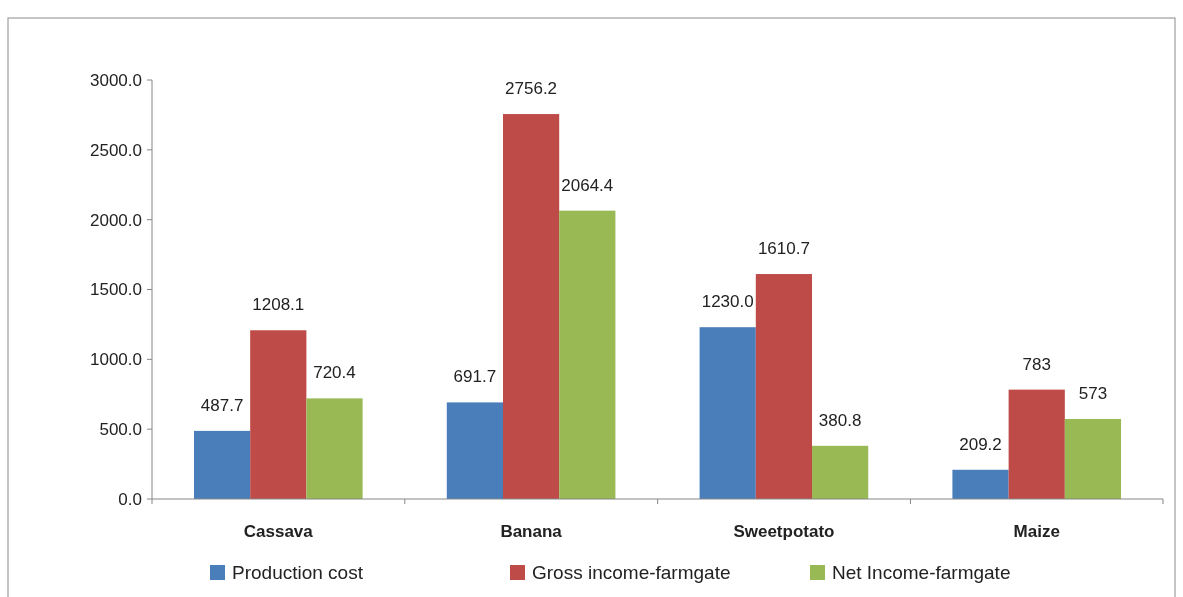 The height and width of the screenshot is (597, 1183). What do you see at coordinates (116, 80) in the screenshot?
I see `y-tick-label: 3000.0` at bounding box center [116, 80].